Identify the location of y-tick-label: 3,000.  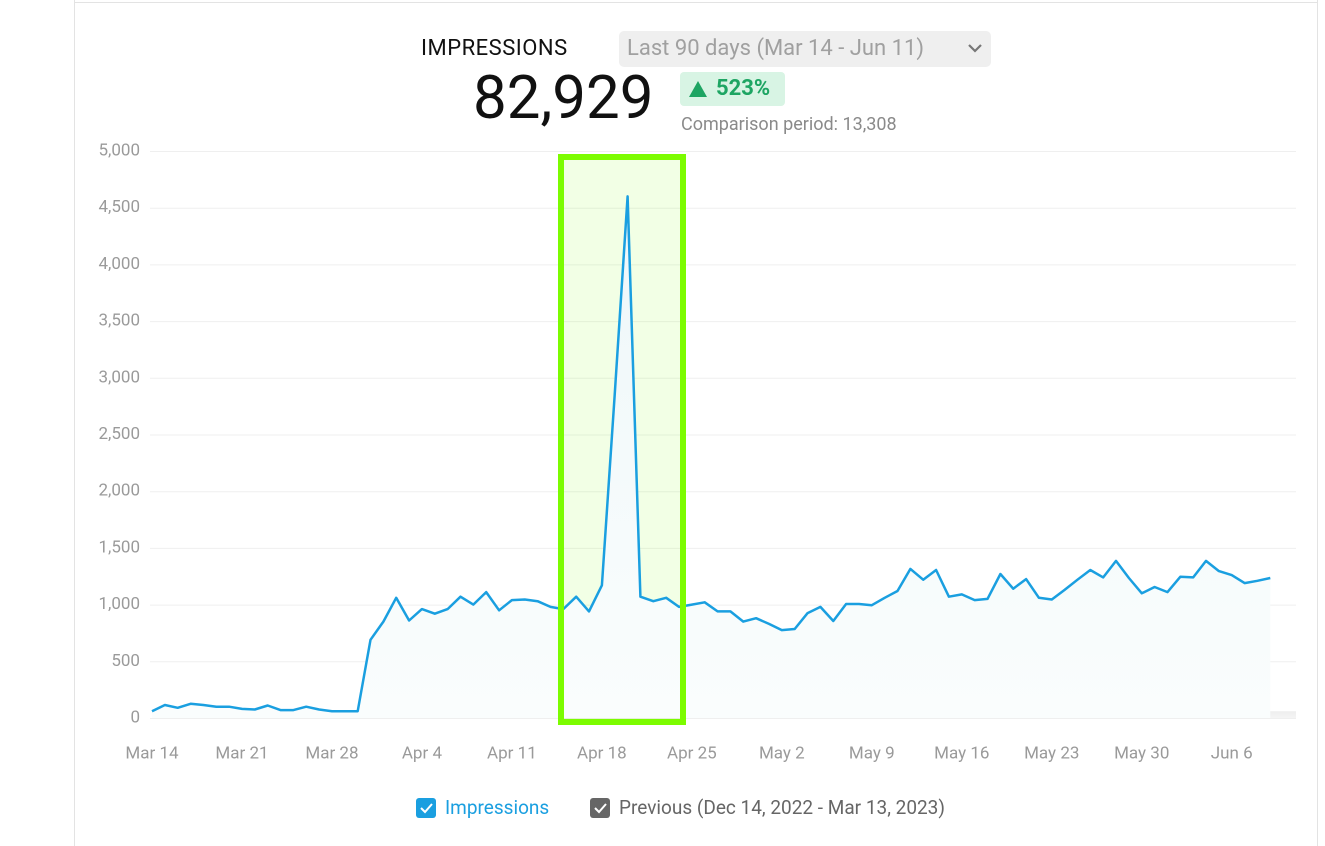
(119, 377).